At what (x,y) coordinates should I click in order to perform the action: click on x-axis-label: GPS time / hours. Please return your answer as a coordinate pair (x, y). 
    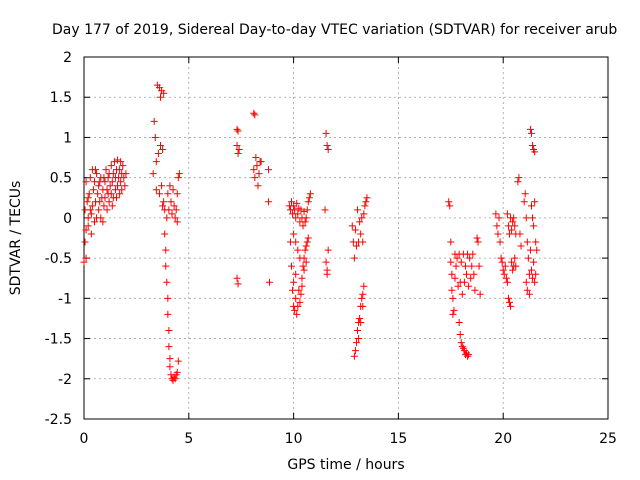
    Looking at the image, I should click on (345, 465).